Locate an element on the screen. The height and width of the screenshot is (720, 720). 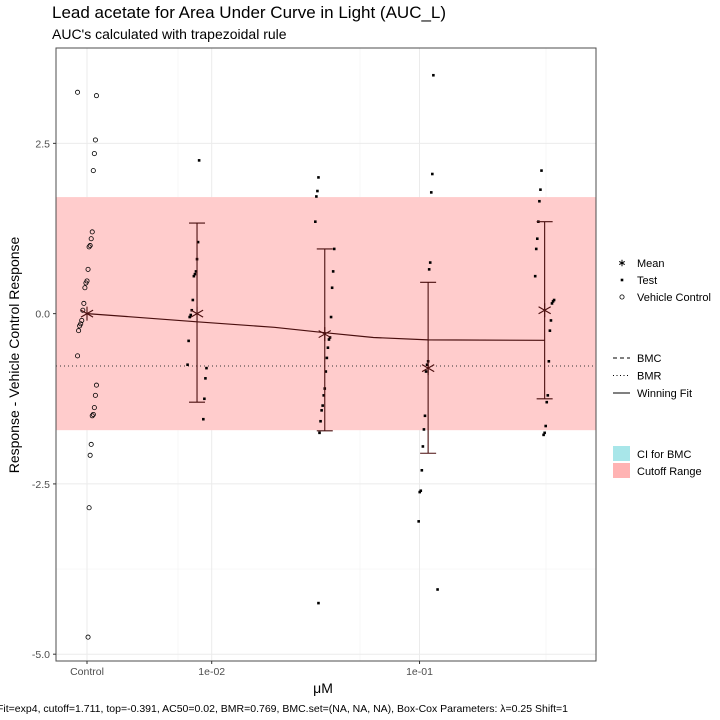
x-tick-label: Control is located at coordinates (87, 672).